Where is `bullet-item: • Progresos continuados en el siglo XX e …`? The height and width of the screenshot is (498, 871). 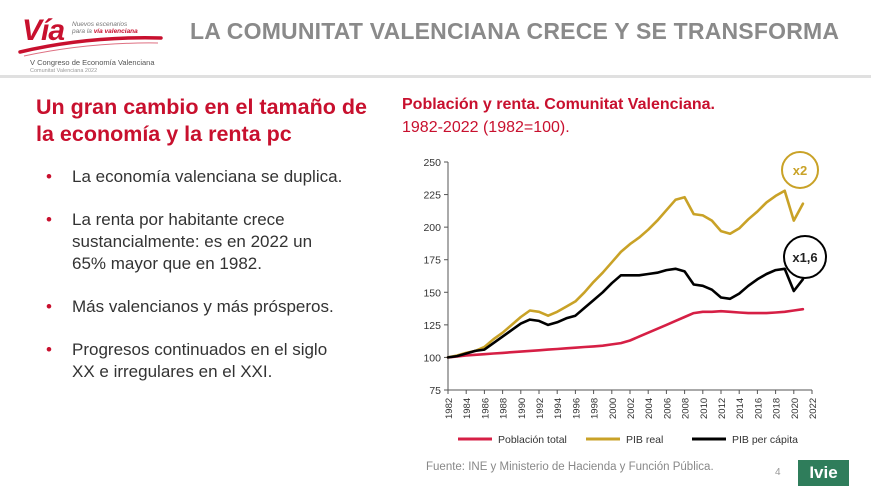 bullet-item: • Progresos continuados en el siglo XX e … is located at coordinates (196, 361).